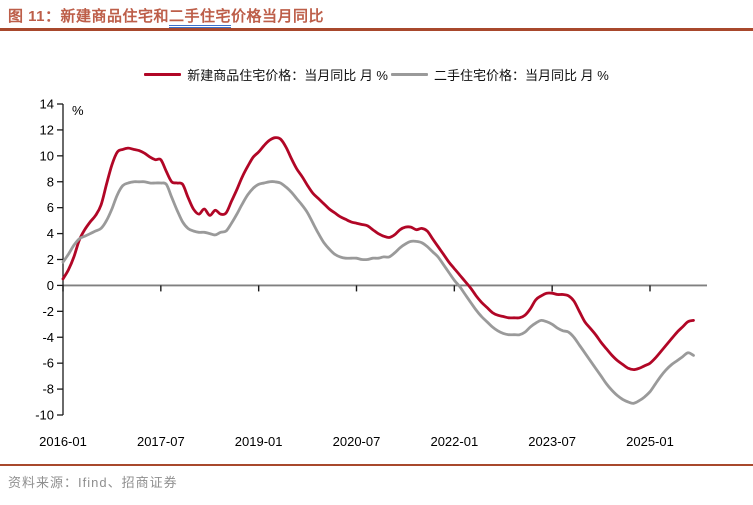  I want to click on y-tick-label: -6, so click(48, 363).